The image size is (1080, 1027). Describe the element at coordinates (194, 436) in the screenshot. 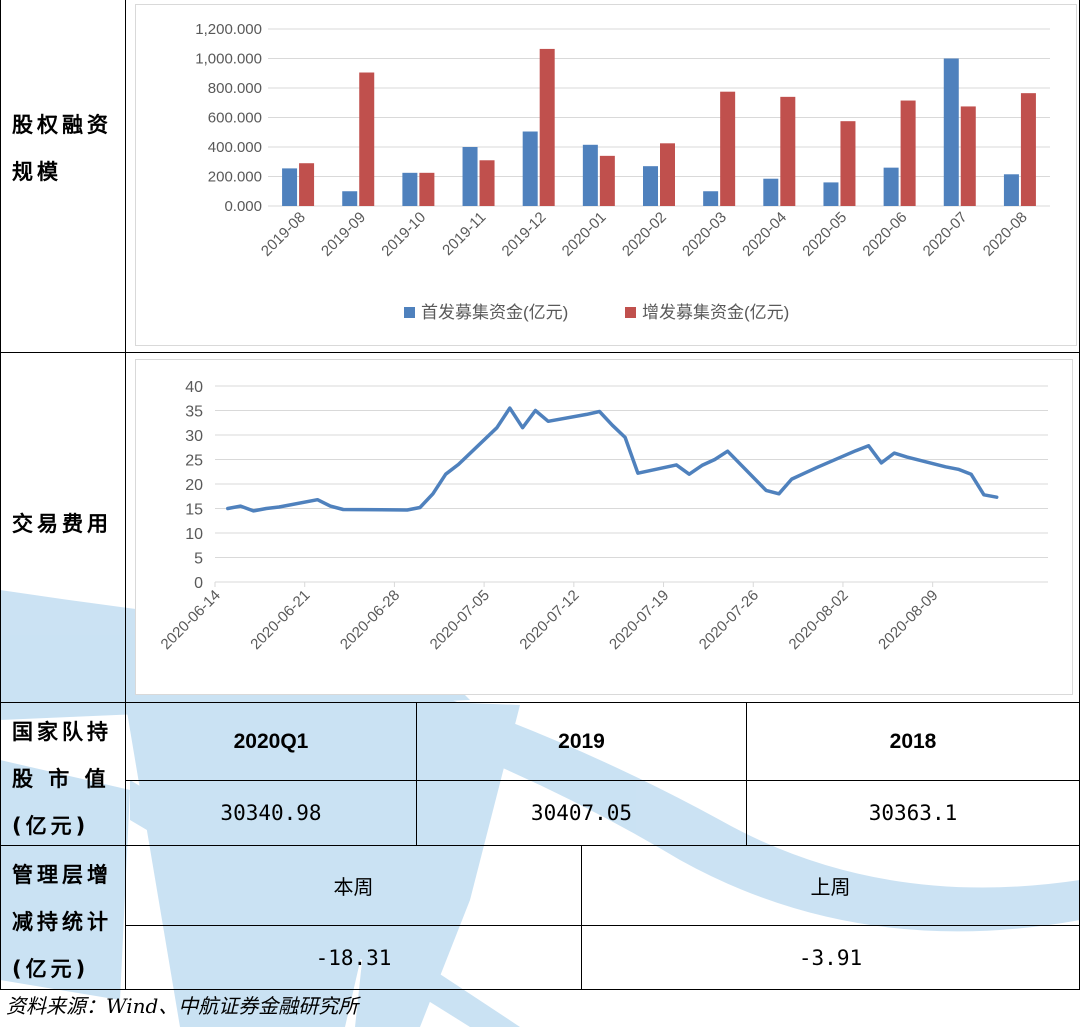

I see `line-y-tick-label: 30` at that location.